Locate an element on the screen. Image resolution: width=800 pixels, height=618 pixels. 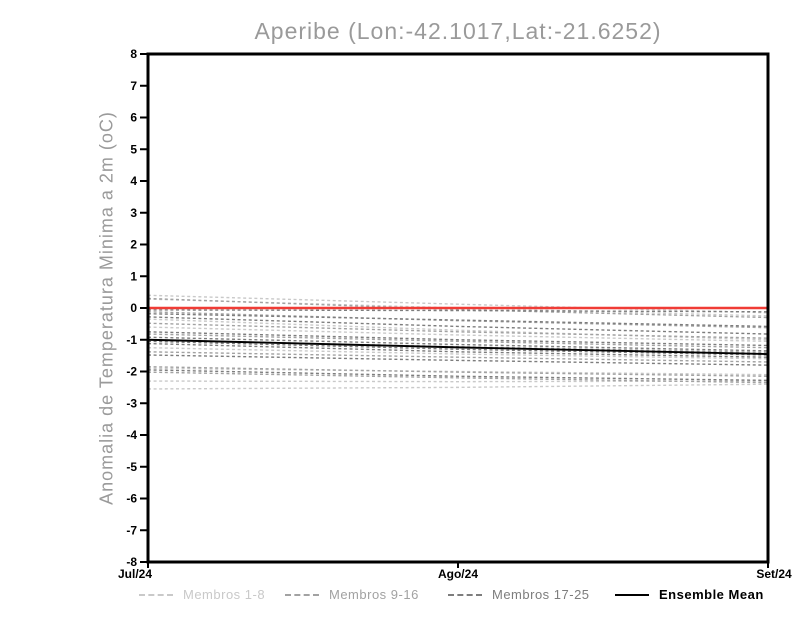
y-tick-label: 7 is located at coordinates (133, 86).